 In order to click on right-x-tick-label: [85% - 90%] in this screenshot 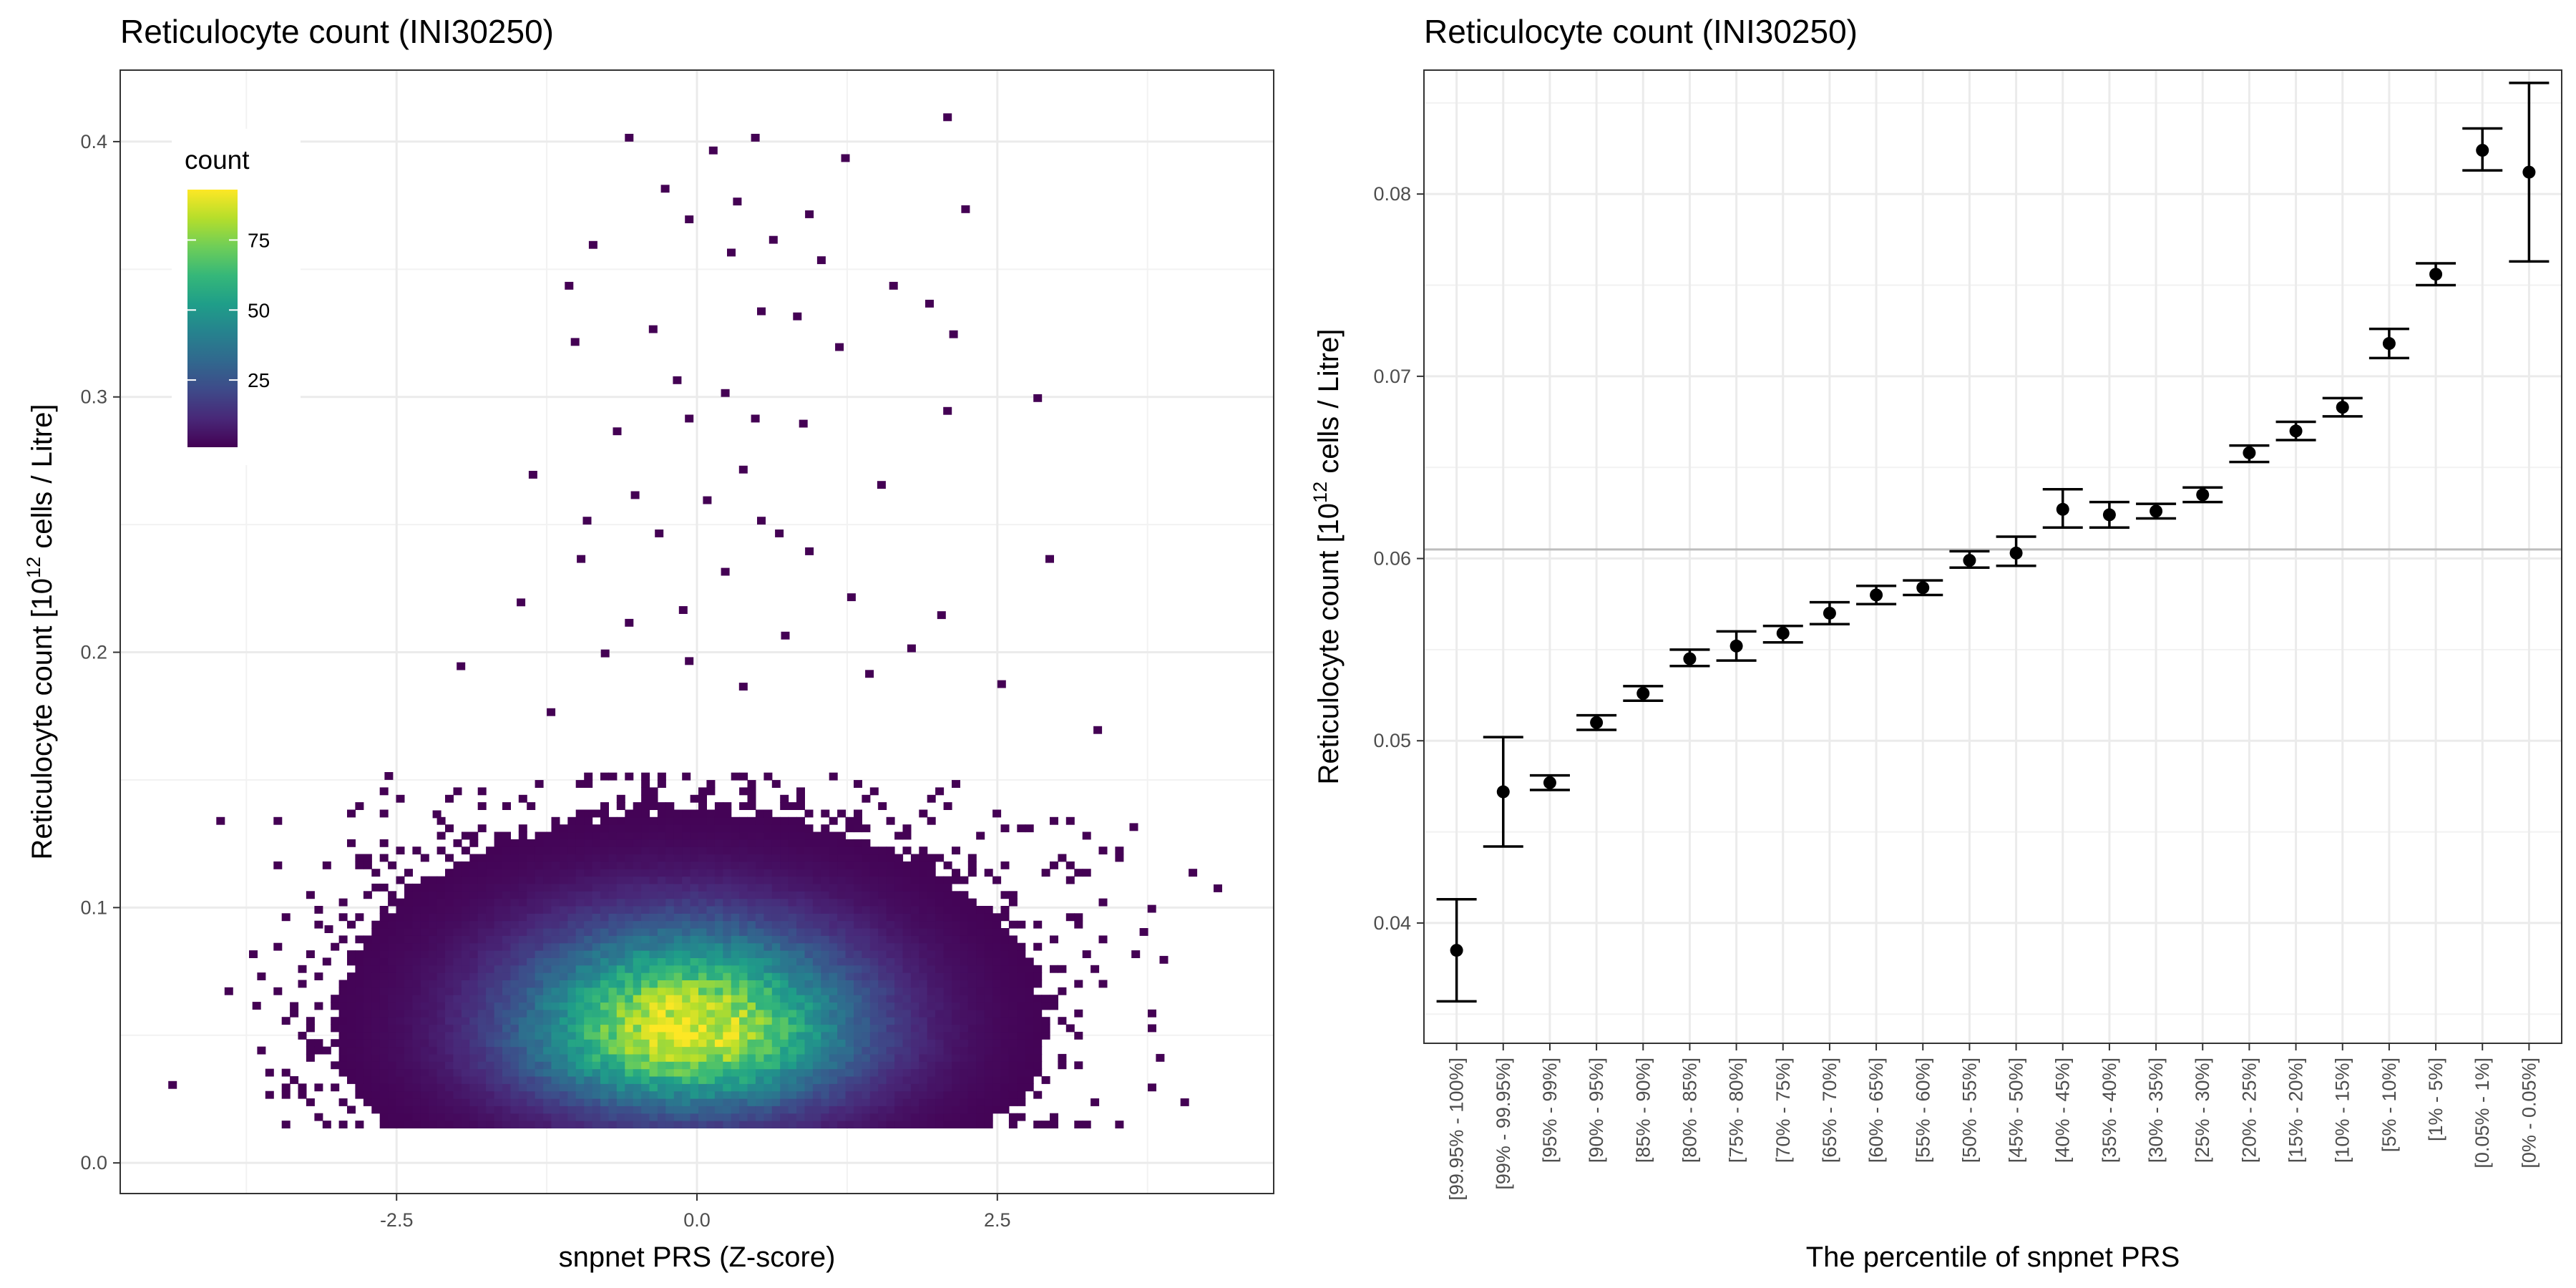, I will do `click(1643, 1110)`.